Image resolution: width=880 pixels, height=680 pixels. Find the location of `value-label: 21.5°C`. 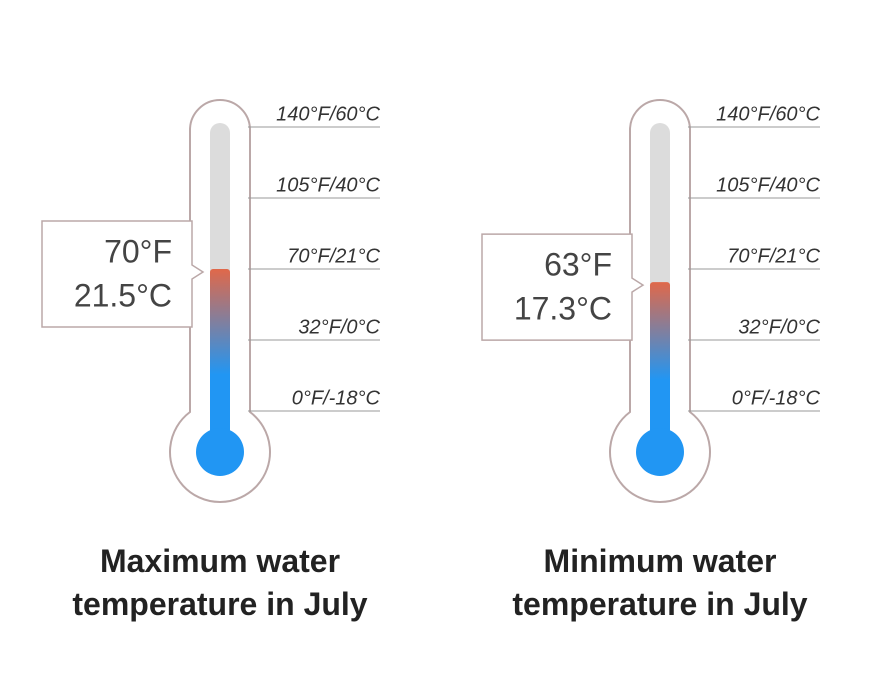

value-label: 21.5°C is located at coordinates (123, 295).